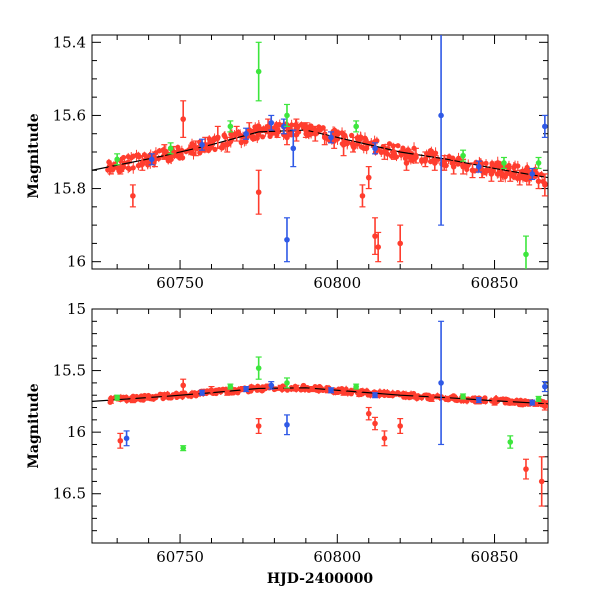  Describe the element at coordinates (69, 494) in the screenshot. I see `y-tick-label: 16.5` at that location.